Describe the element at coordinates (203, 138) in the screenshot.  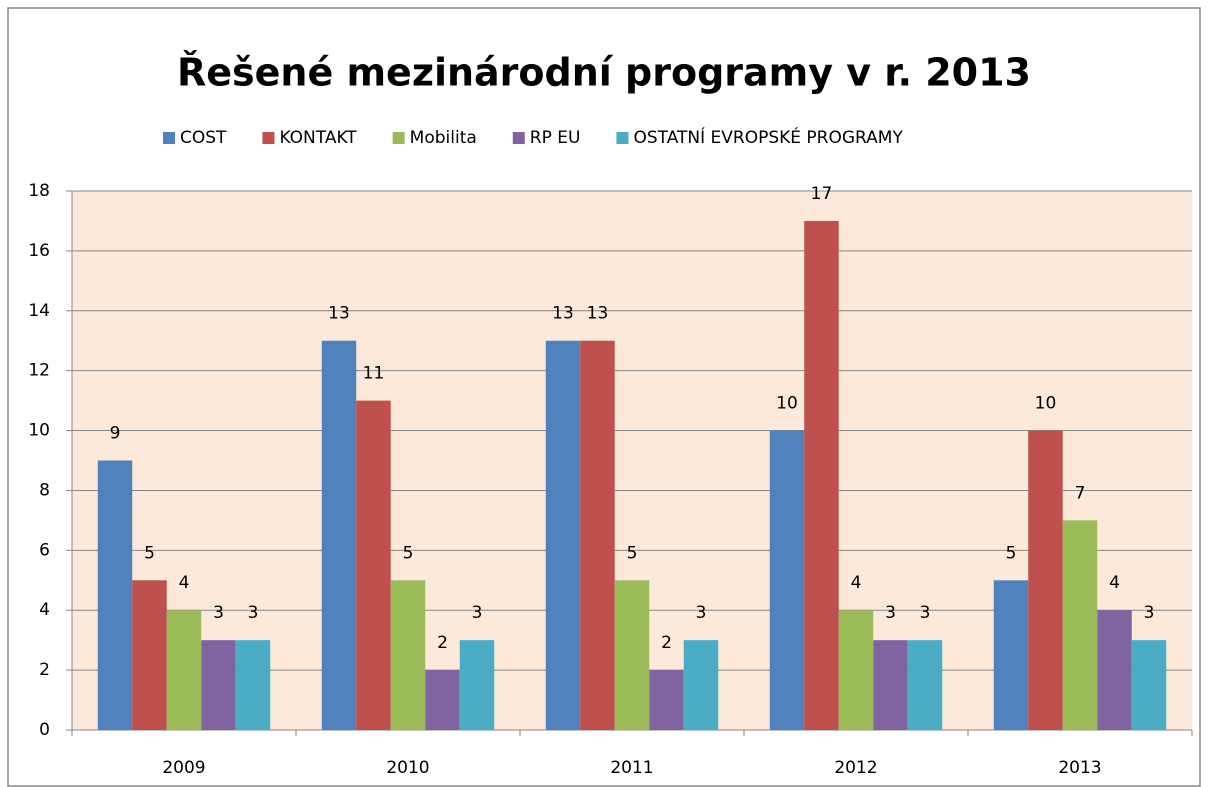
I see `legend-label: COST` at that location.